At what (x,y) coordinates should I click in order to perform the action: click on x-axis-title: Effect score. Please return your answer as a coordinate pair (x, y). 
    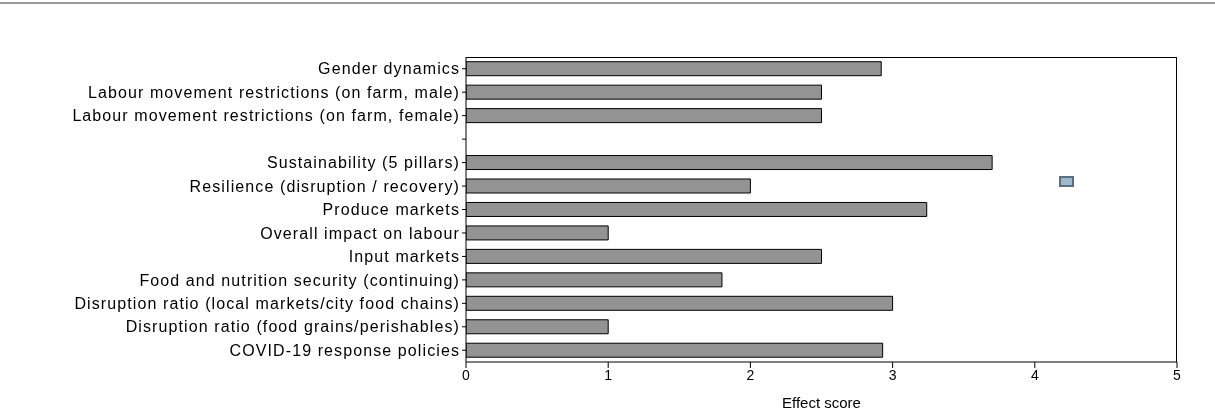
    Looking at the image, I should click on (821, 402).